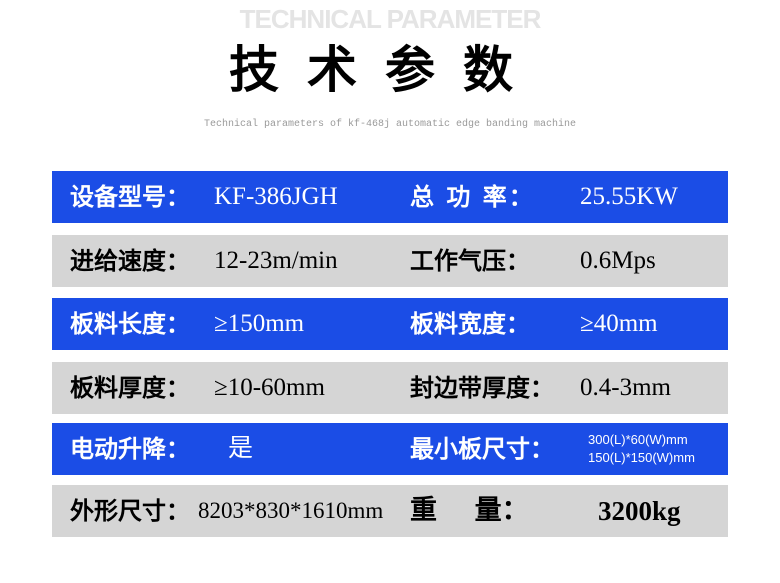 The height and width of the screenshot is (583, 780). I want to click on spec-value: 是, so click(241, 448).